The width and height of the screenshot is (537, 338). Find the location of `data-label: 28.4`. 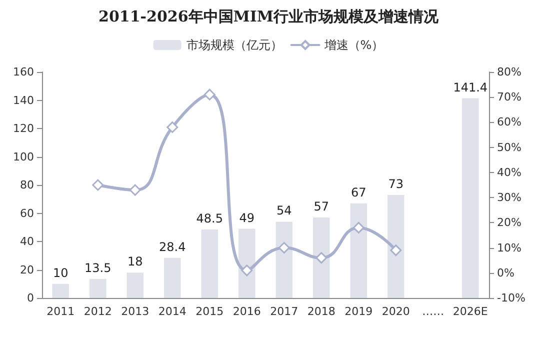

data-label: 28.4 is located at coordinates (172, 247).